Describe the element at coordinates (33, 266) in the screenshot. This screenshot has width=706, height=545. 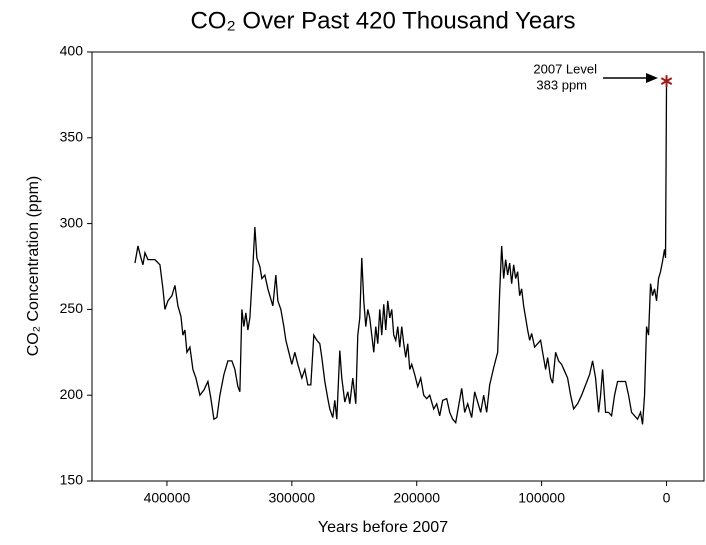
I see `y-axis-label: CO₂ Concentration (ppm)` at that location.